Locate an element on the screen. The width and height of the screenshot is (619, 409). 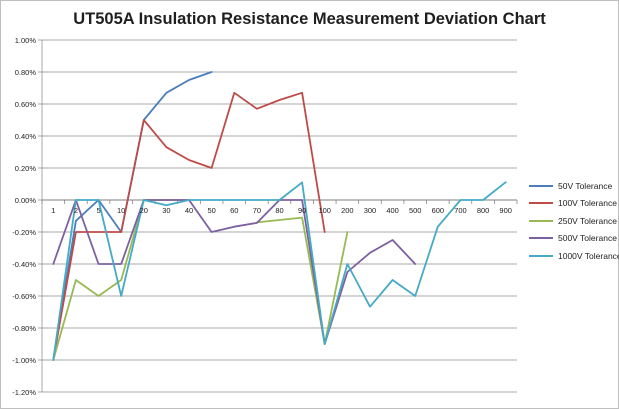
x-tick-label: 500 is located at coordinates (415, 210).